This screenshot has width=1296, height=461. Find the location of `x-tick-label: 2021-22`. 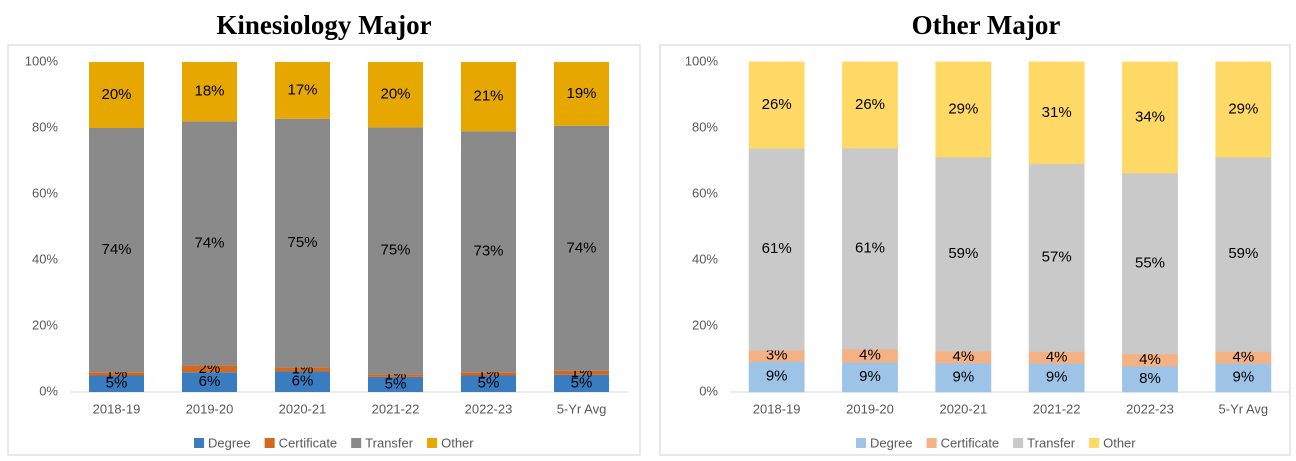

x-tick-label: 2021-22 is located at coordinates (1057, 408).